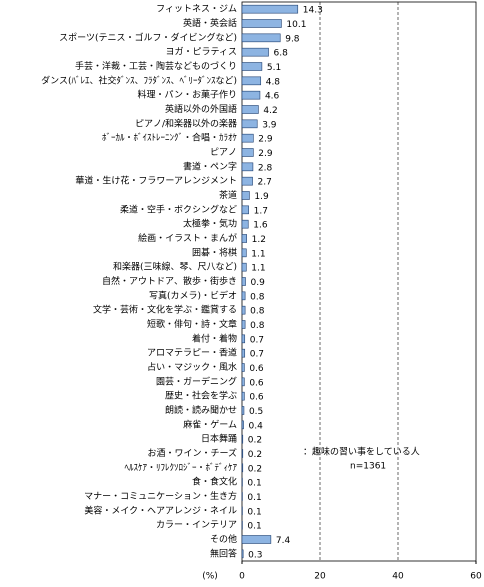 The image size is (484, 587). What do you see at coordinates (265, 168) in the screenshot?
I see `value-label: 2.8` at bounding box center [265, 168].